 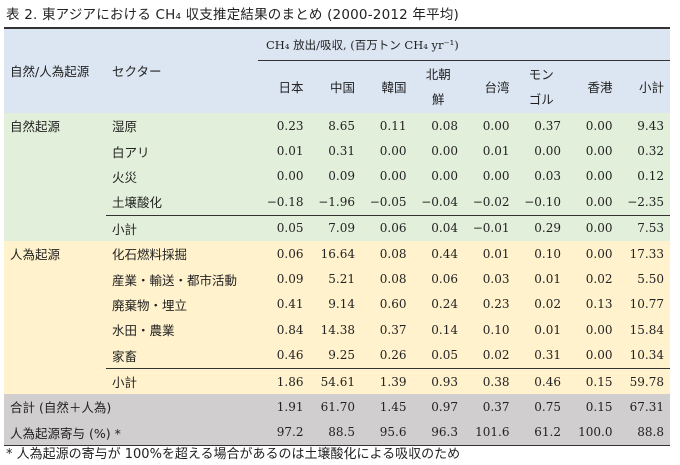 What do you see at coordinates (541, 87) in the screenshot?
I see `column-header-label: モンゴル` at bounding box center [541, 87].